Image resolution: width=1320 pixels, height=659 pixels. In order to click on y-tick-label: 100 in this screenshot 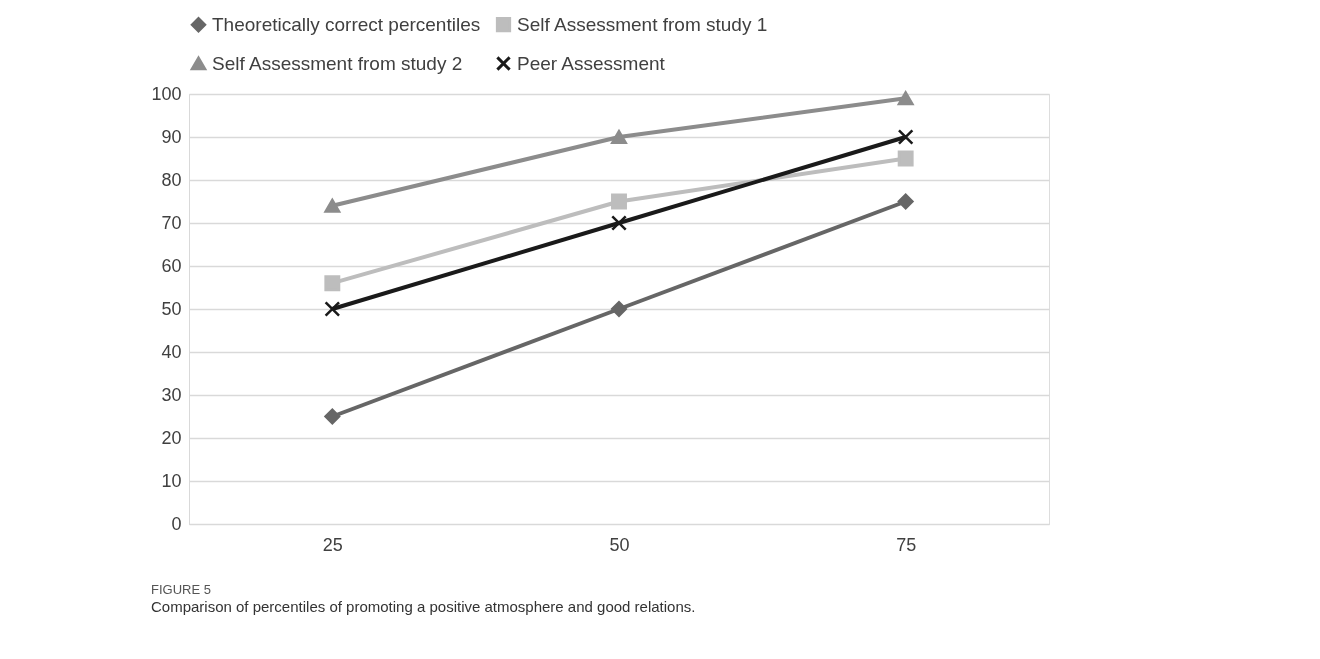, I will do `click(166, 93)`.